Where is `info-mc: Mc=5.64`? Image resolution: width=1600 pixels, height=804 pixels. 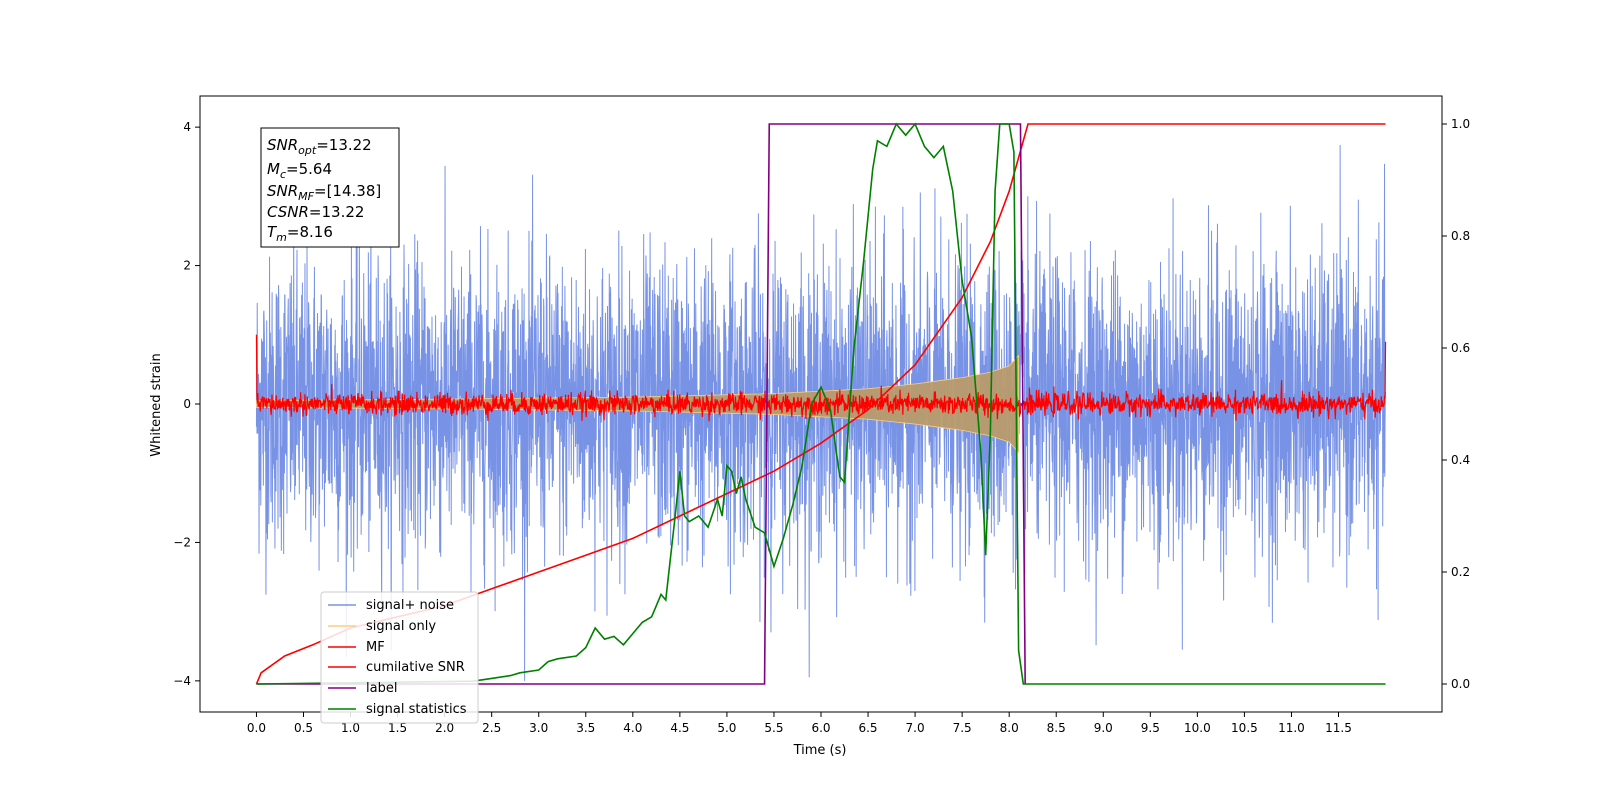
info-mc: Mc=5.64 is located at coordinates (299, 170).